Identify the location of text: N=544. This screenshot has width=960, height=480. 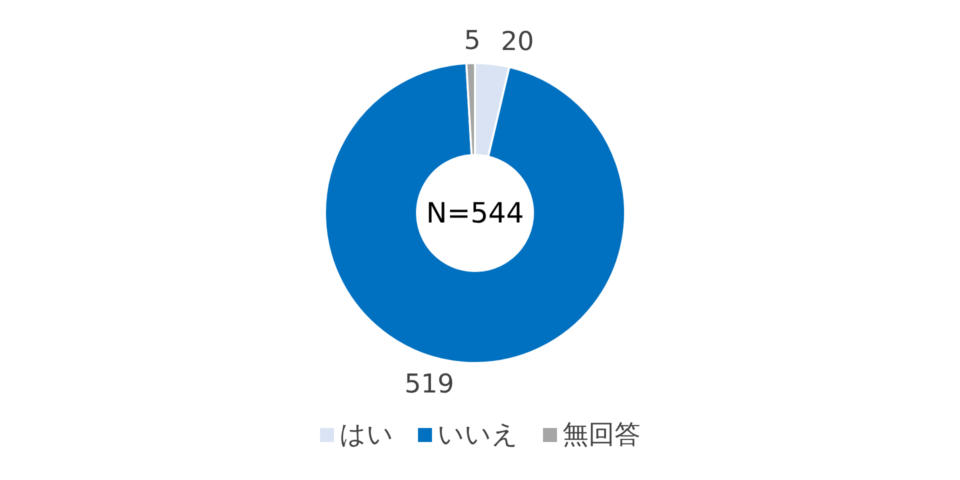
(475, 213).